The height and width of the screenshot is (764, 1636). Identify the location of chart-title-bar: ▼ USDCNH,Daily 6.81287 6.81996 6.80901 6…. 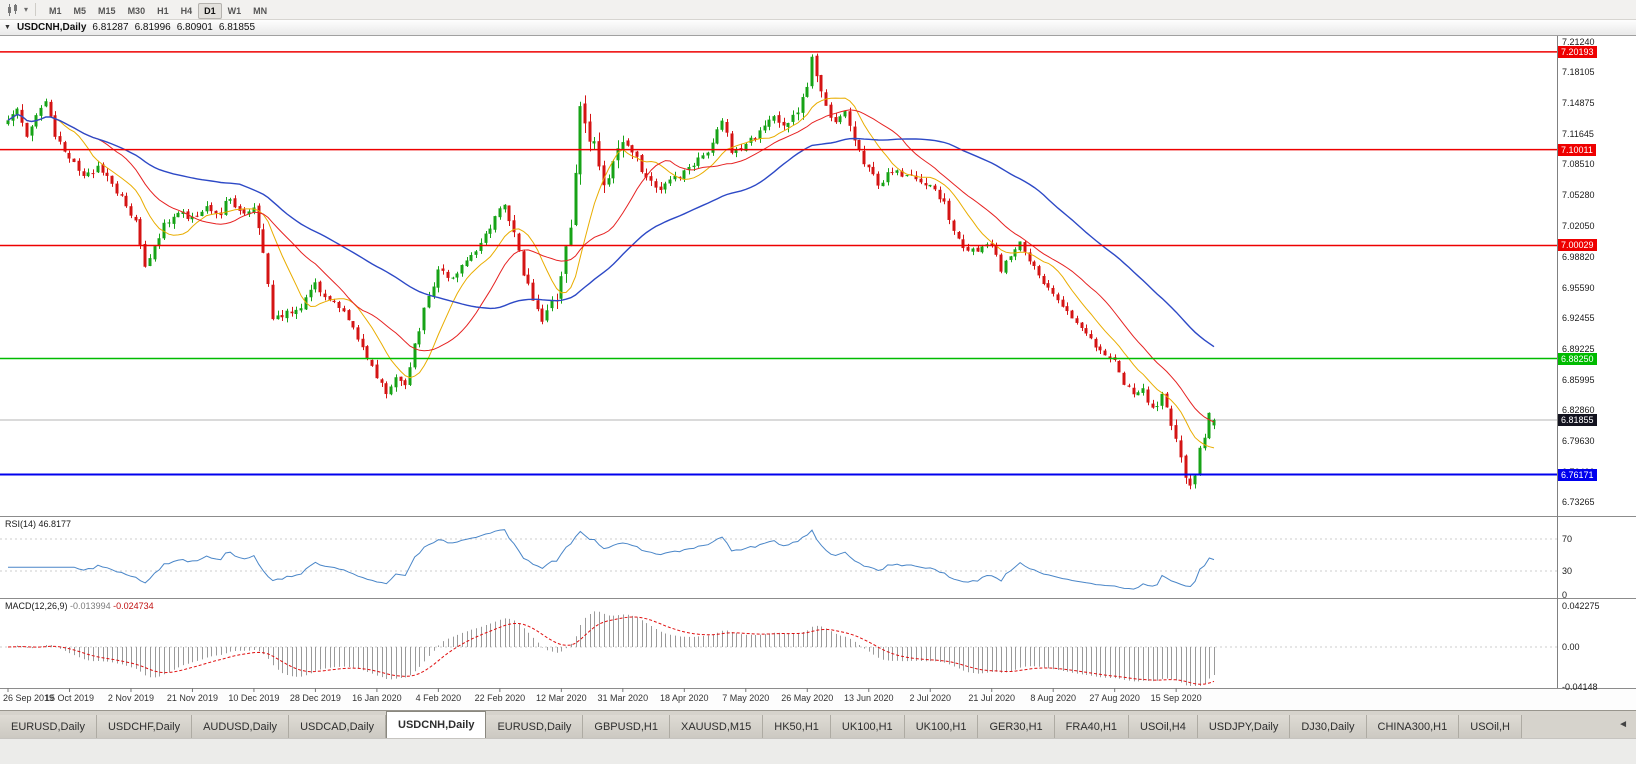
(818, 28).